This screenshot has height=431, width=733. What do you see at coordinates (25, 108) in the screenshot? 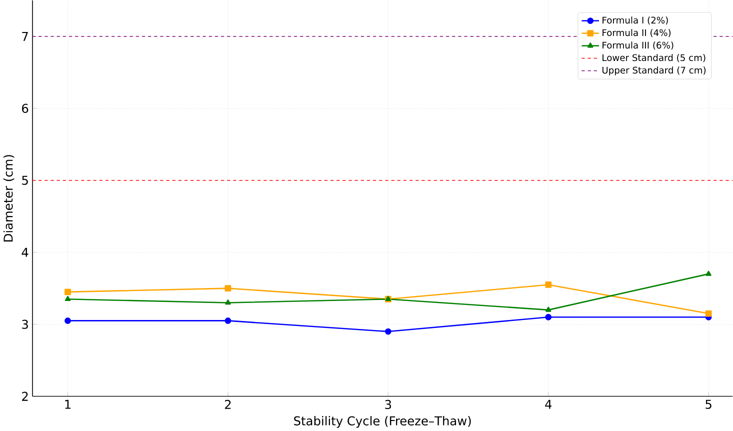
I see `y-tick-label: 6` at bounding box center [25, 108].